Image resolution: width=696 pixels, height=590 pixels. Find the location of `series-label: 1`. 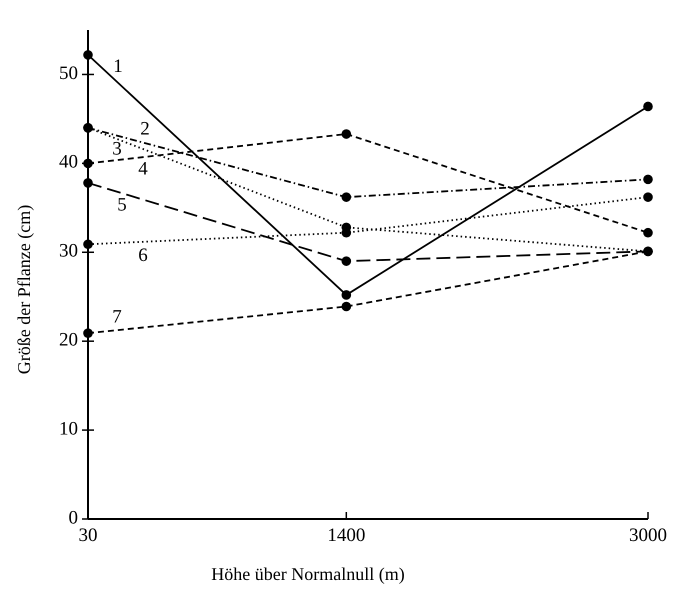

series-label: 1 is located at coordinates (118, 67).